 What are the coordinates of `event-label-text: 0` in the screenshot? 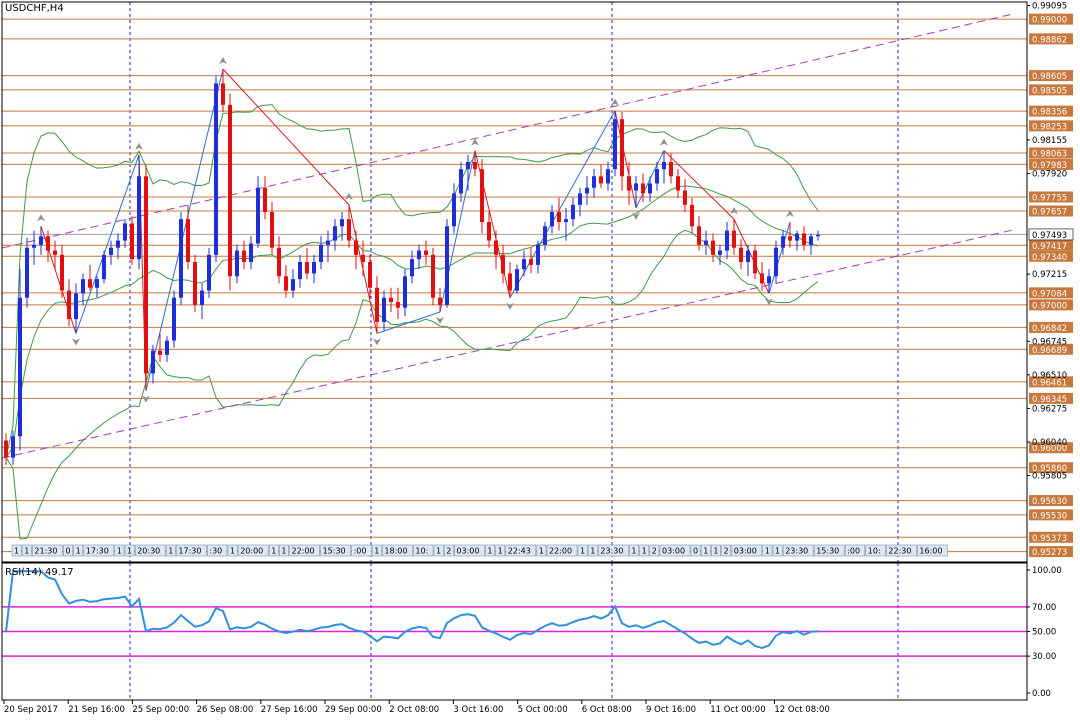 It's located at (695, 551).